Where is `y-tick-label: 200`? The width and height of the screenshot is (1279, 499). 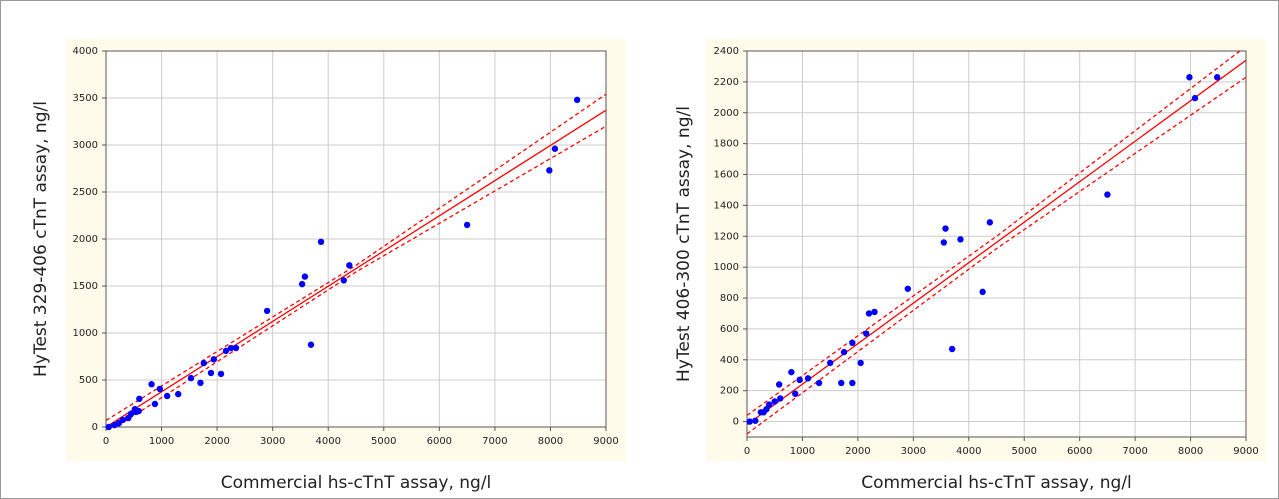 y-tick-label: 200 is located at coordinates (729, 391).